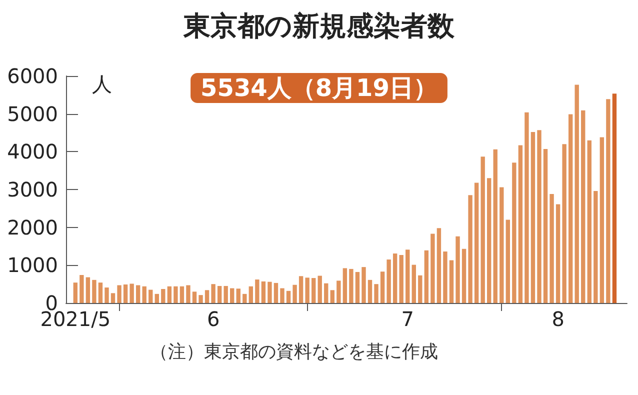  What do you see at coordinates (32, 152) in the screenshot?
I see `y-tick-label: 4000` at bounding box center [32, 152].